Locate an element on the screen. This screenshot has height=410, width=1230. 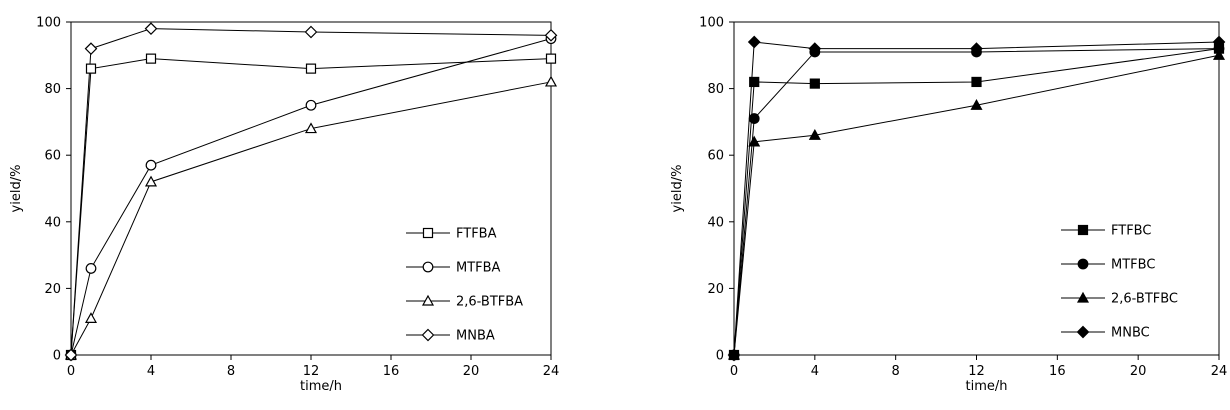
chart-0-legend-3-label: MNBA is located at coordinates (475, 336).